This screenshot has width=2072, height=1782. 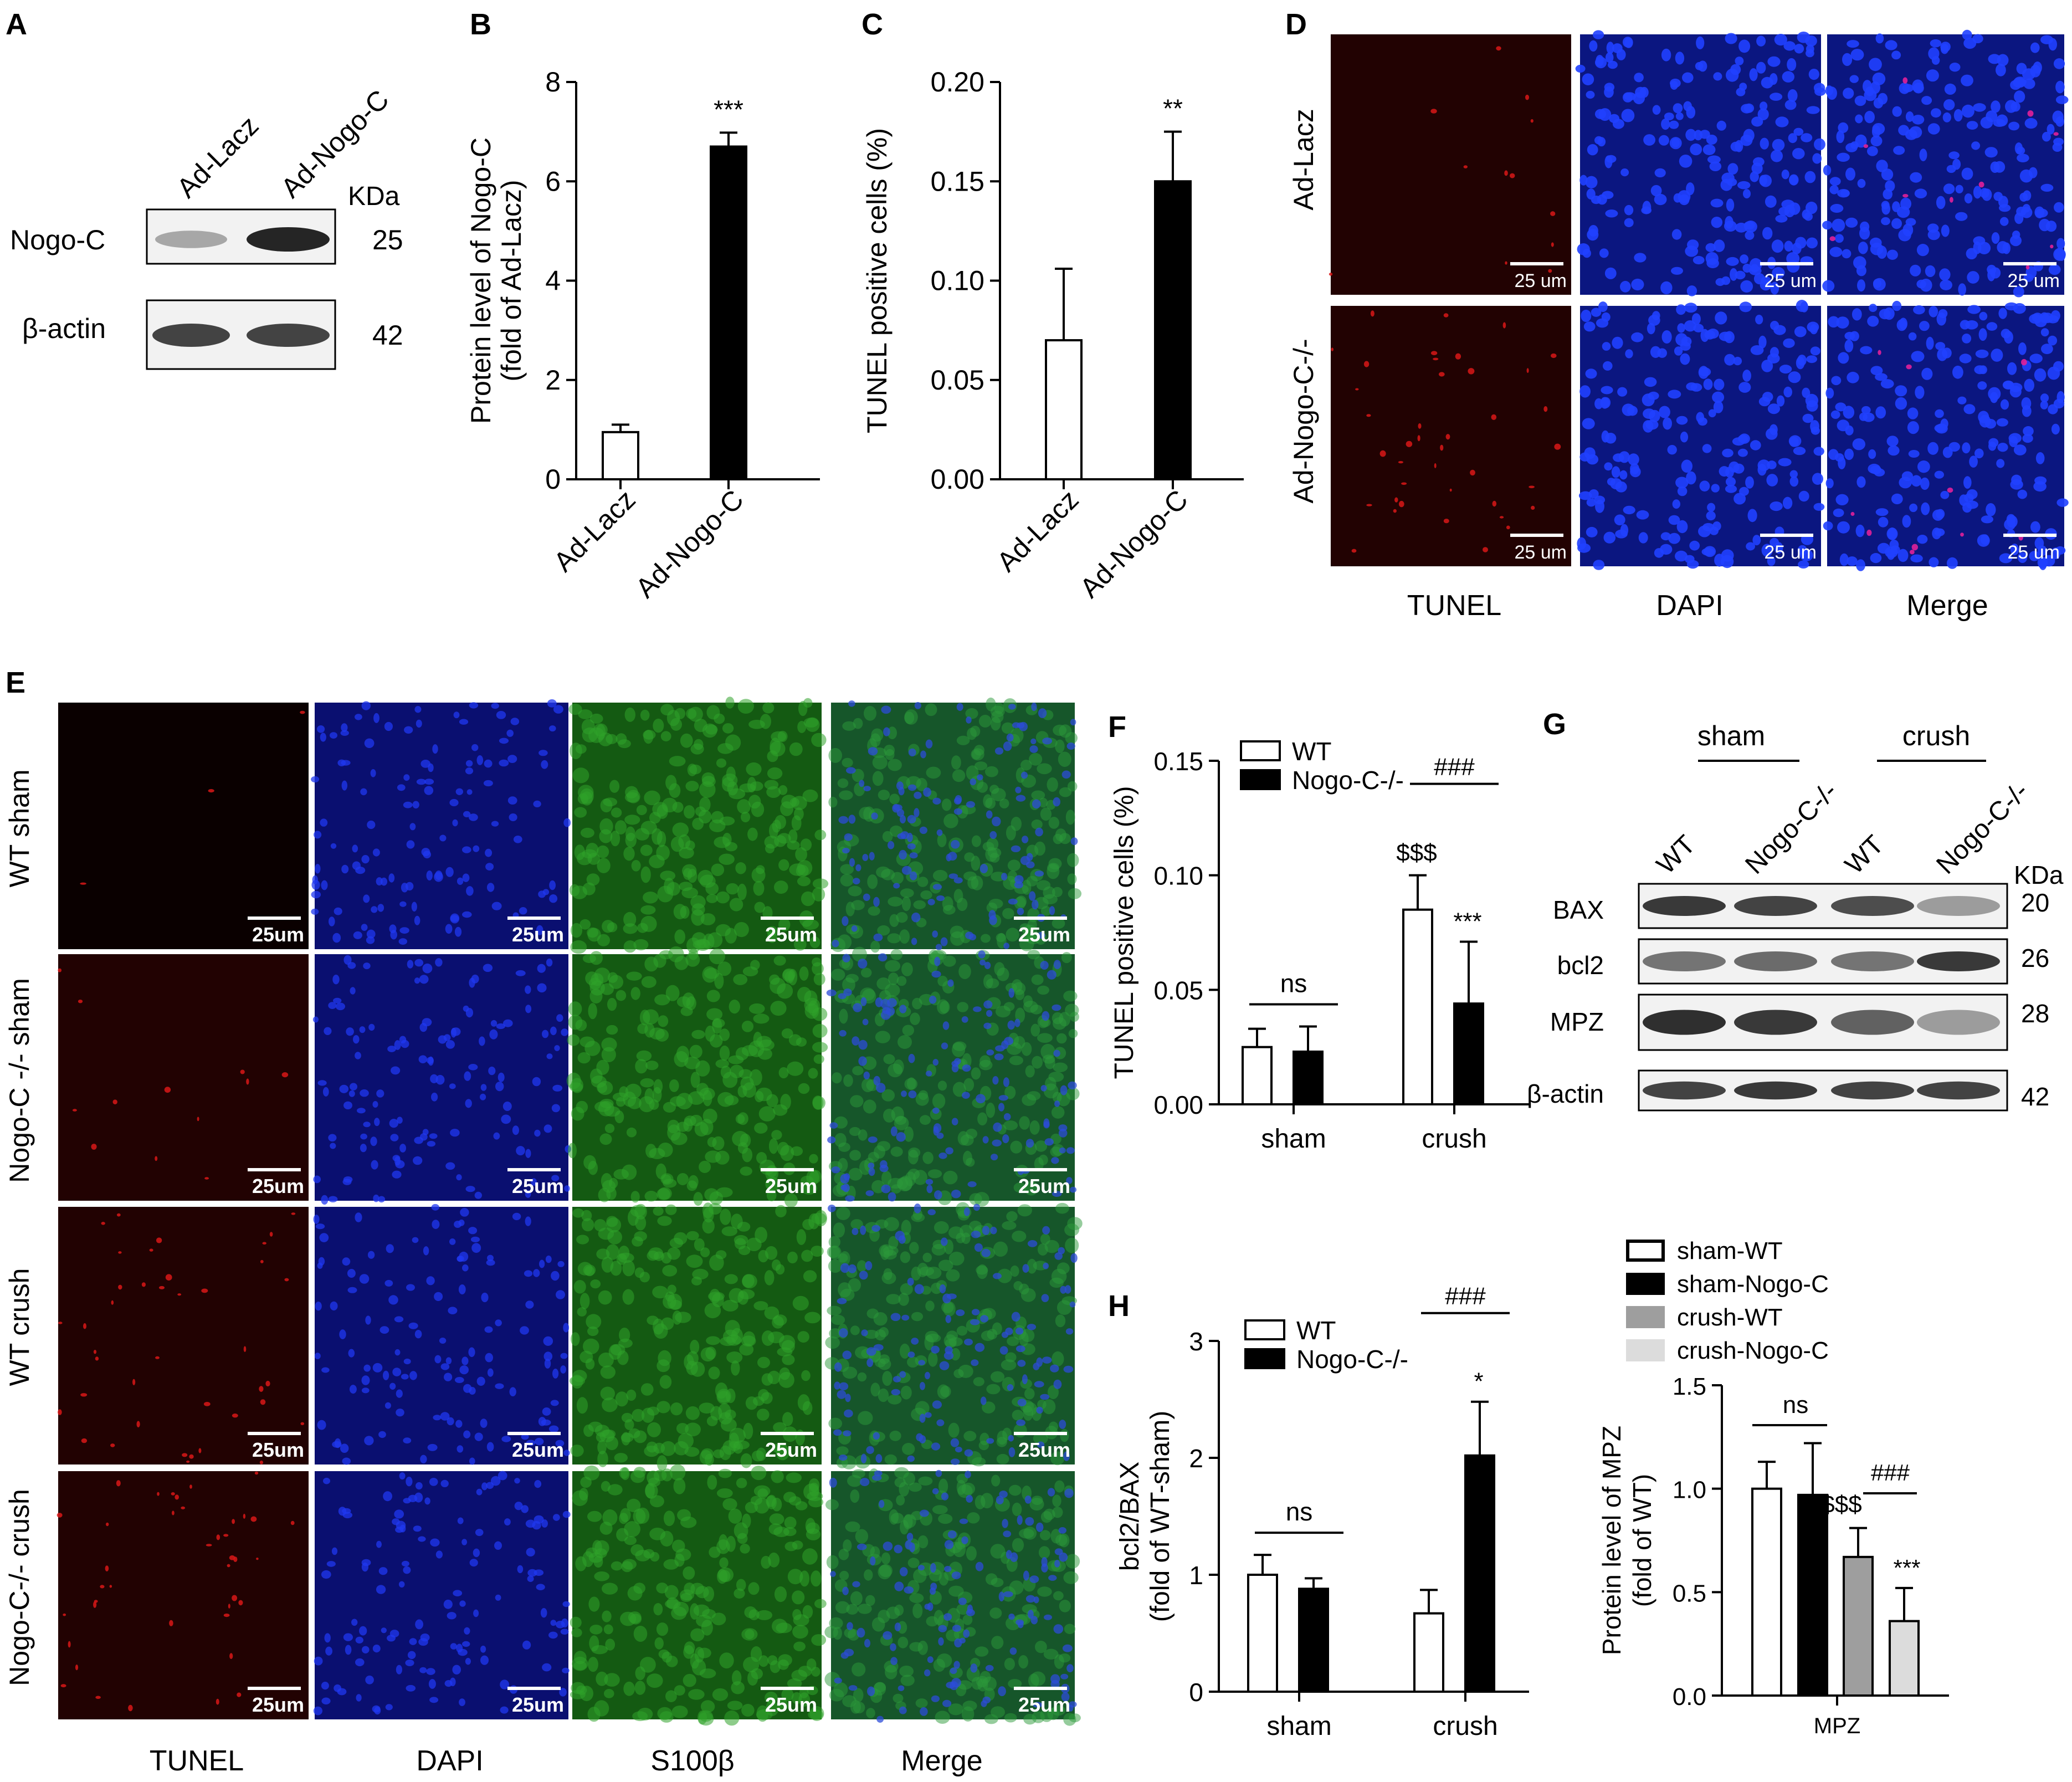 I want to click on micrograph-tunel: 25um, so click(x=183, y=1335).